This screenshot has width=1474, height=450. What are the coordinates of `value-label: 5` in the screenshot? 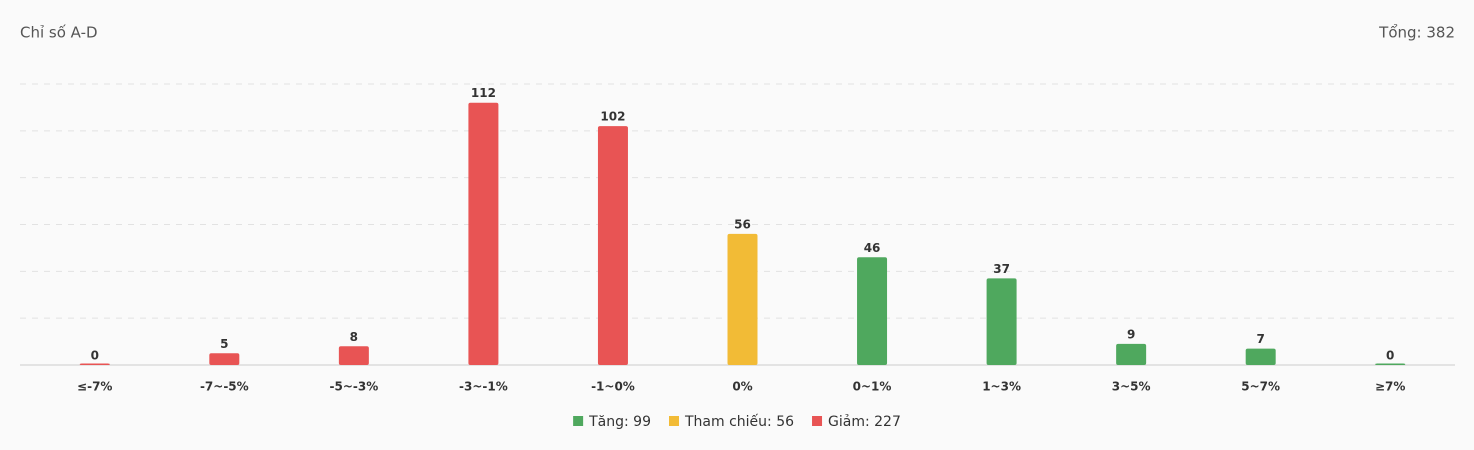 It's located at (224, 344).